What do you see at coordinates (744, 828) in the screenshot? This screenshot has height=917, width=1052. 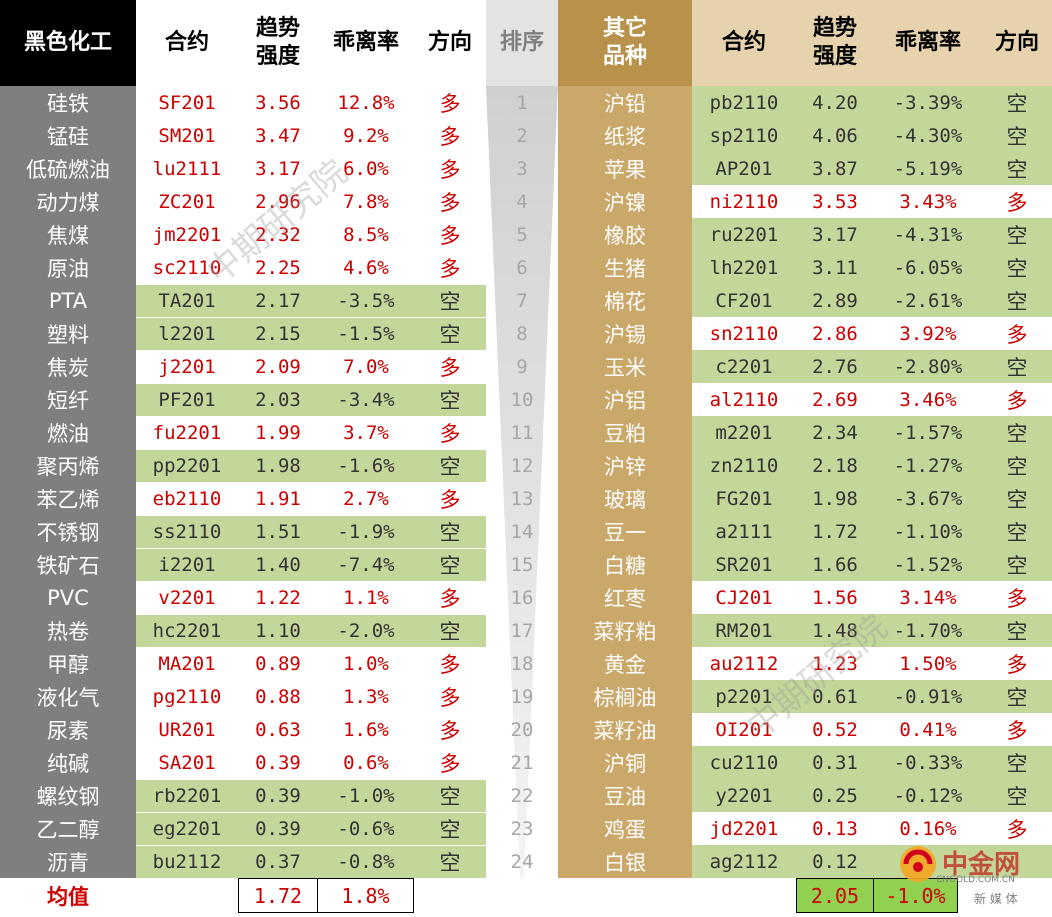 I see `right-contract: jd2201` at bounding box center [744, 828].